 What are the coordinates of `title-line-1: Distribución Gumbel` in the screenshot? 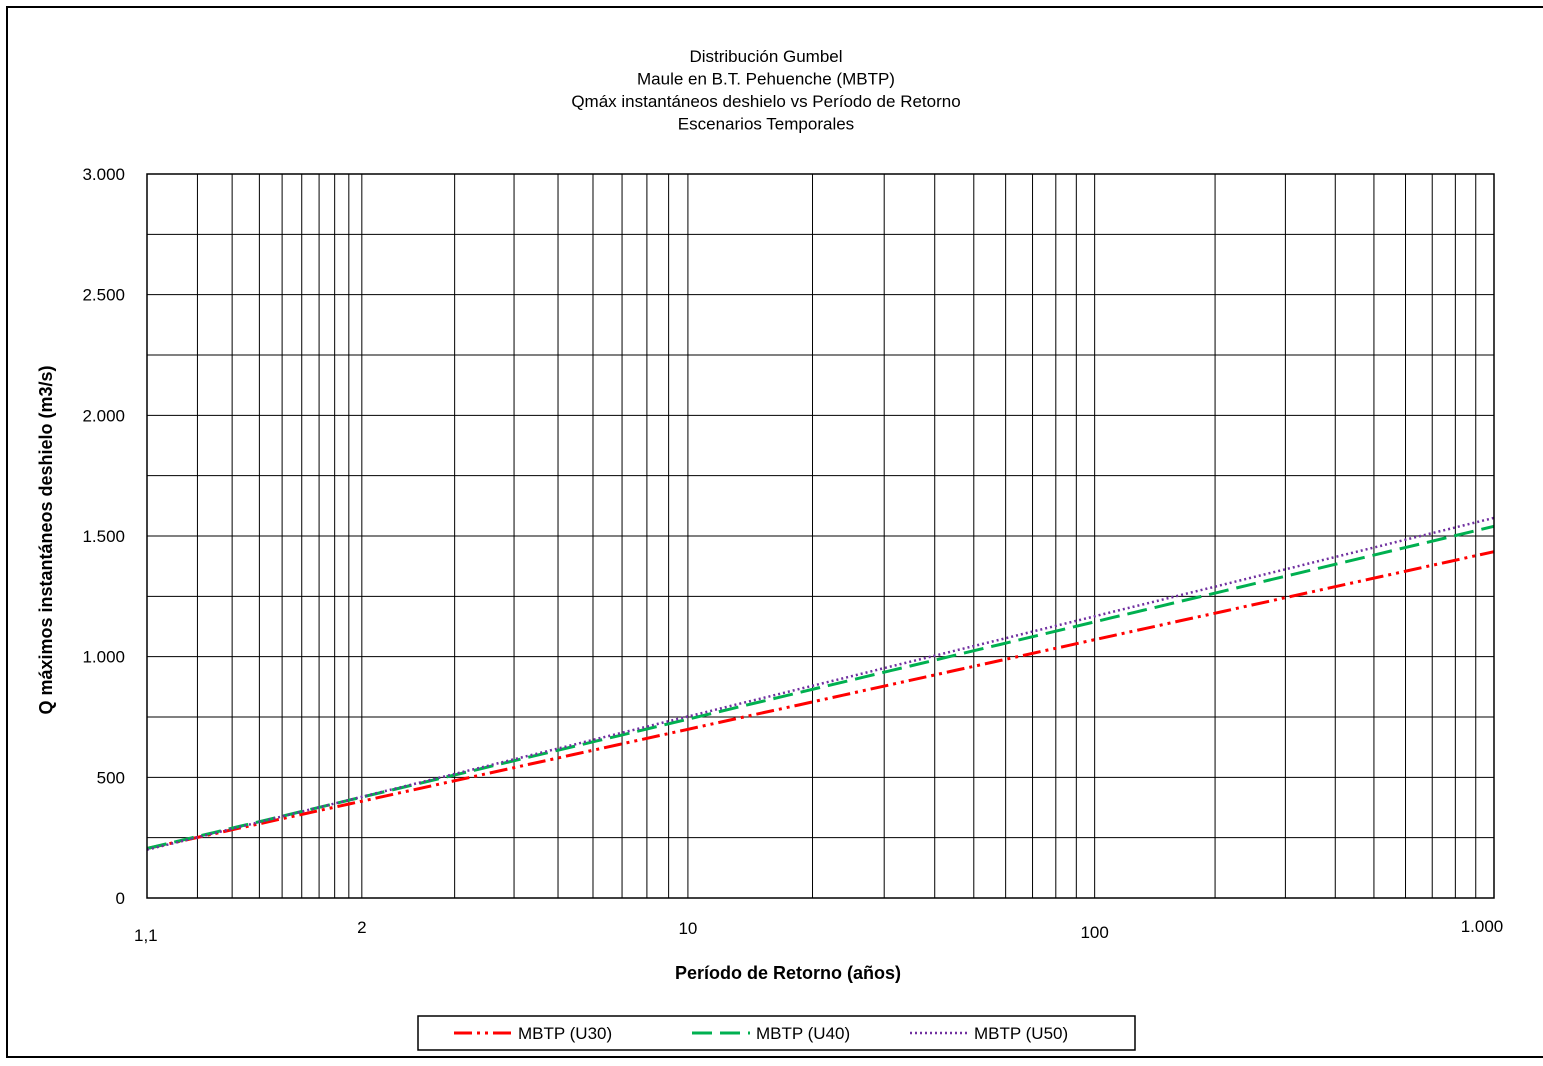 It's located at (765, 56).